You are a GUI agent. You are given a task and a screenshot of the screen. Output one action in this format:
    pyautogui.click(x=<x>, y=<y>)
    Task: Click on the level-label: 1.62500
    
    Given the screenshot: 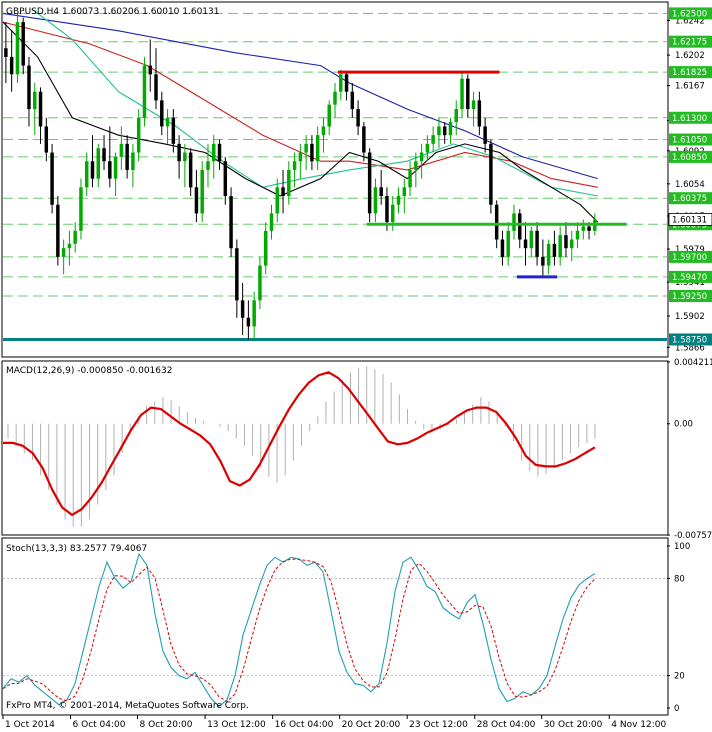 What is the action you would take?
    pyautogui.click(x=689, y=14)
    